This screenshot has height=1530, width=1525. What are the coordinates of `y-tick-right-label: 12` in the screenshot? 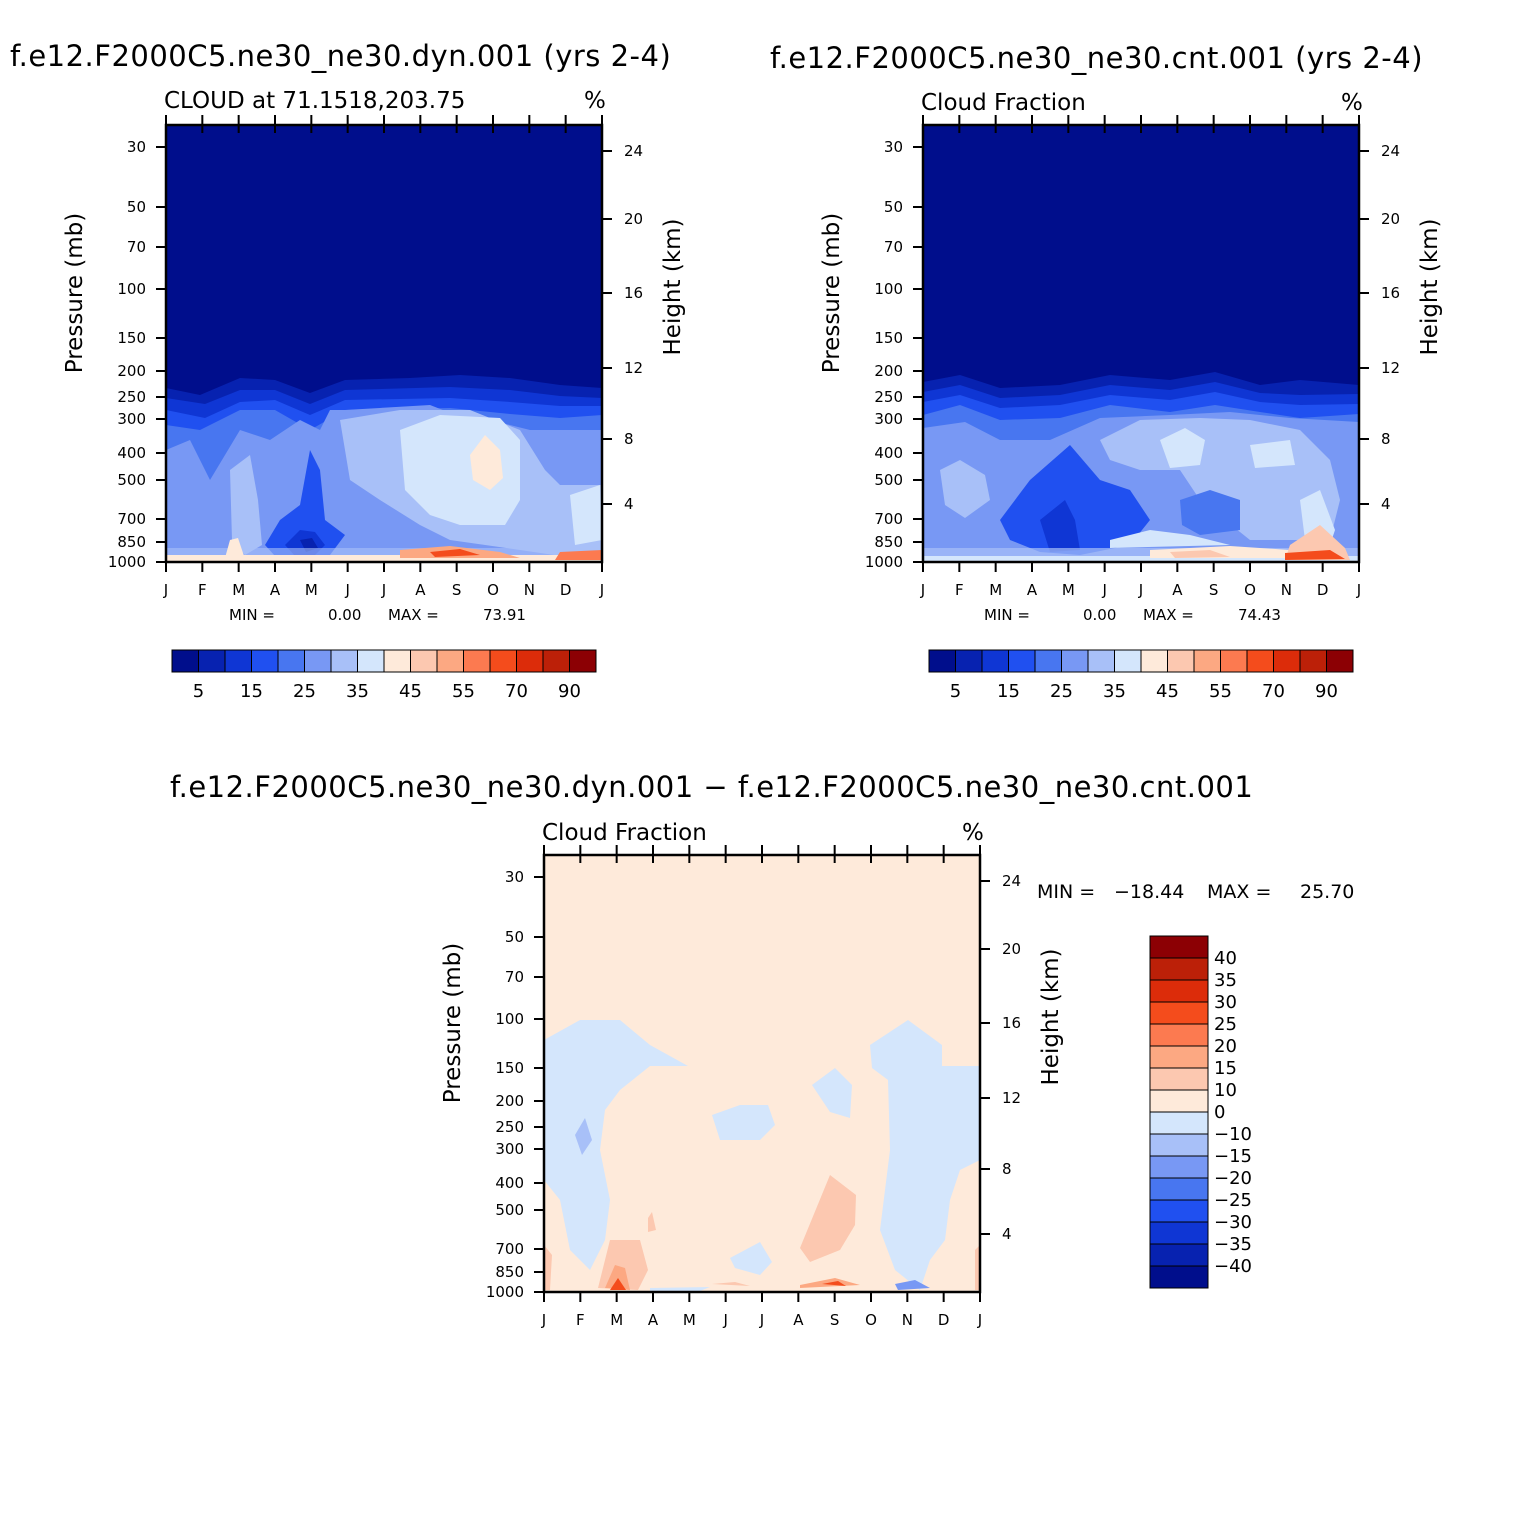 It's located at (1390, 368).